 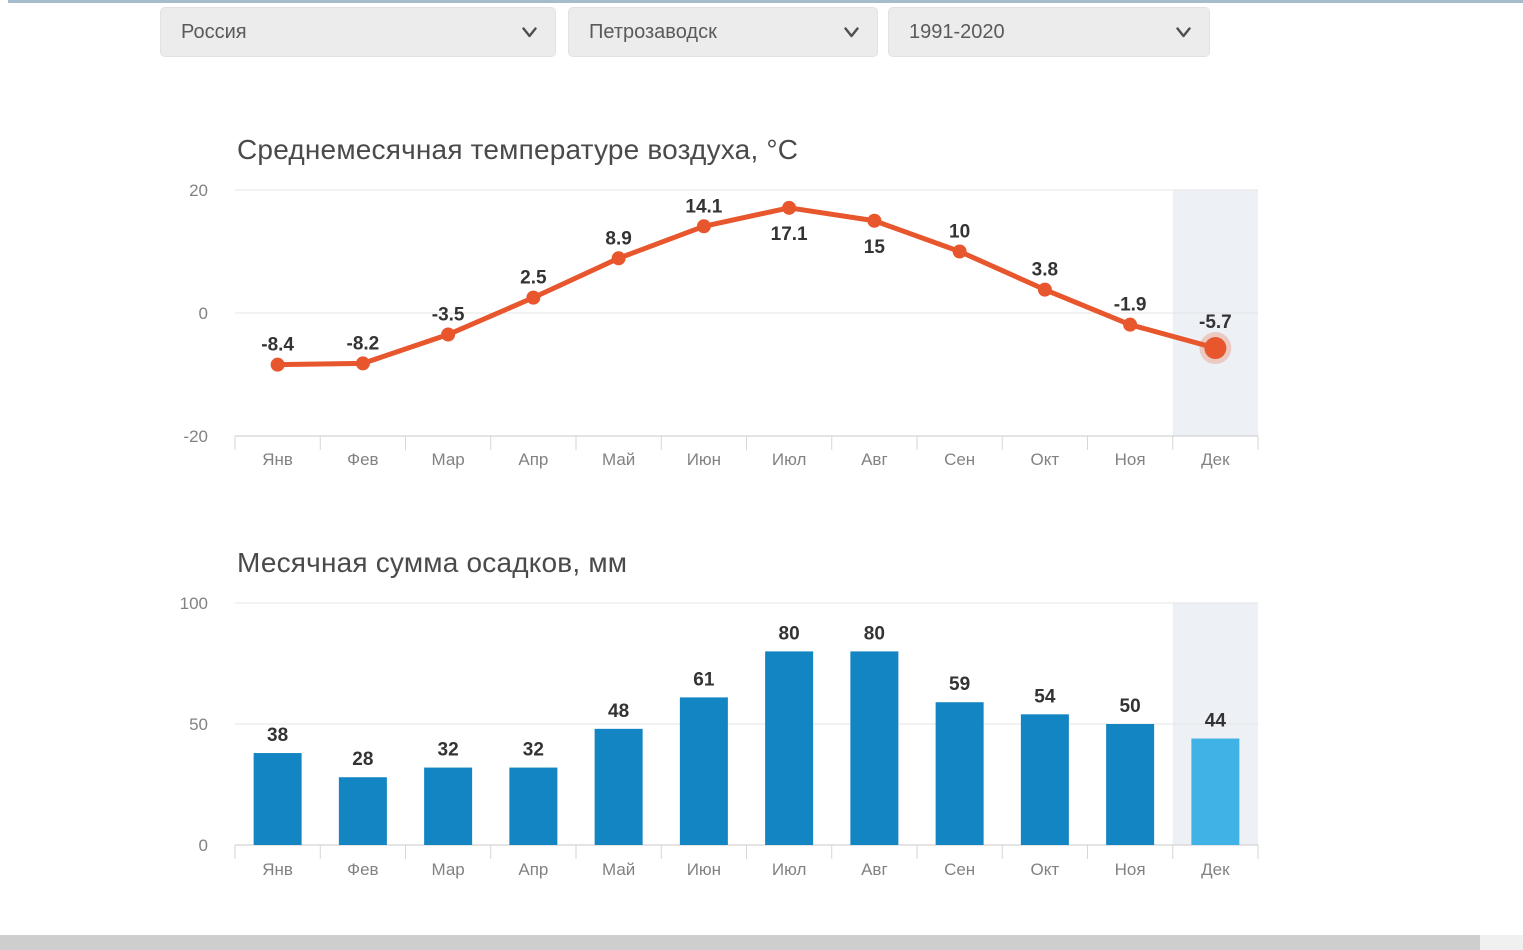 I want to click on filters-bar: Россия Петрозаводск 1991-2020, so click(x=761, y=31).